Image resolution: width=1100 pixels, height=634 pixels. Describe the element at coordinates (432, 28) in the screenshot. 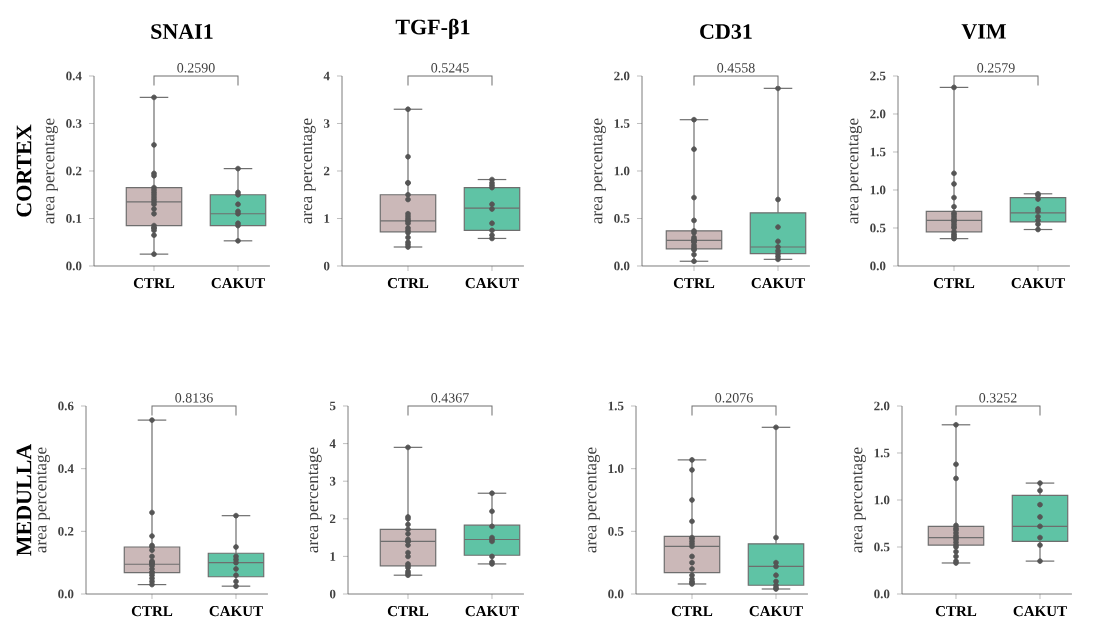

I see `chart-title: TGF-β1` at that location.